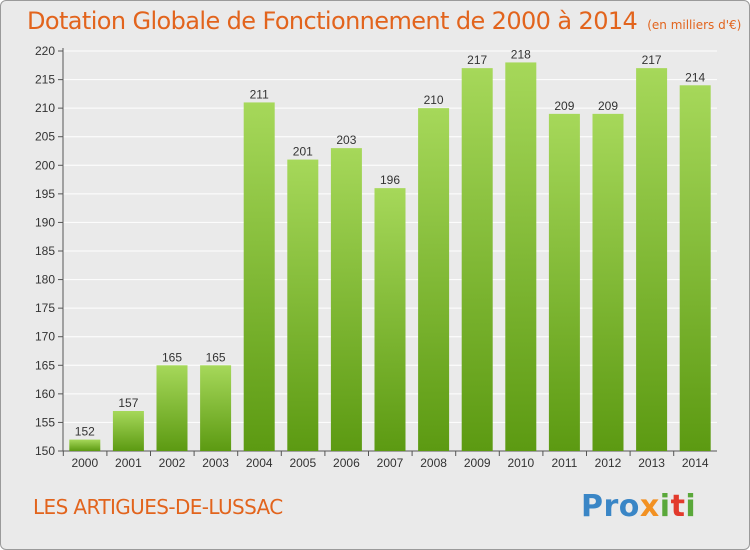 This screenshot has height=550, width=750. I want to click on bar-2010, so click(521, 257).